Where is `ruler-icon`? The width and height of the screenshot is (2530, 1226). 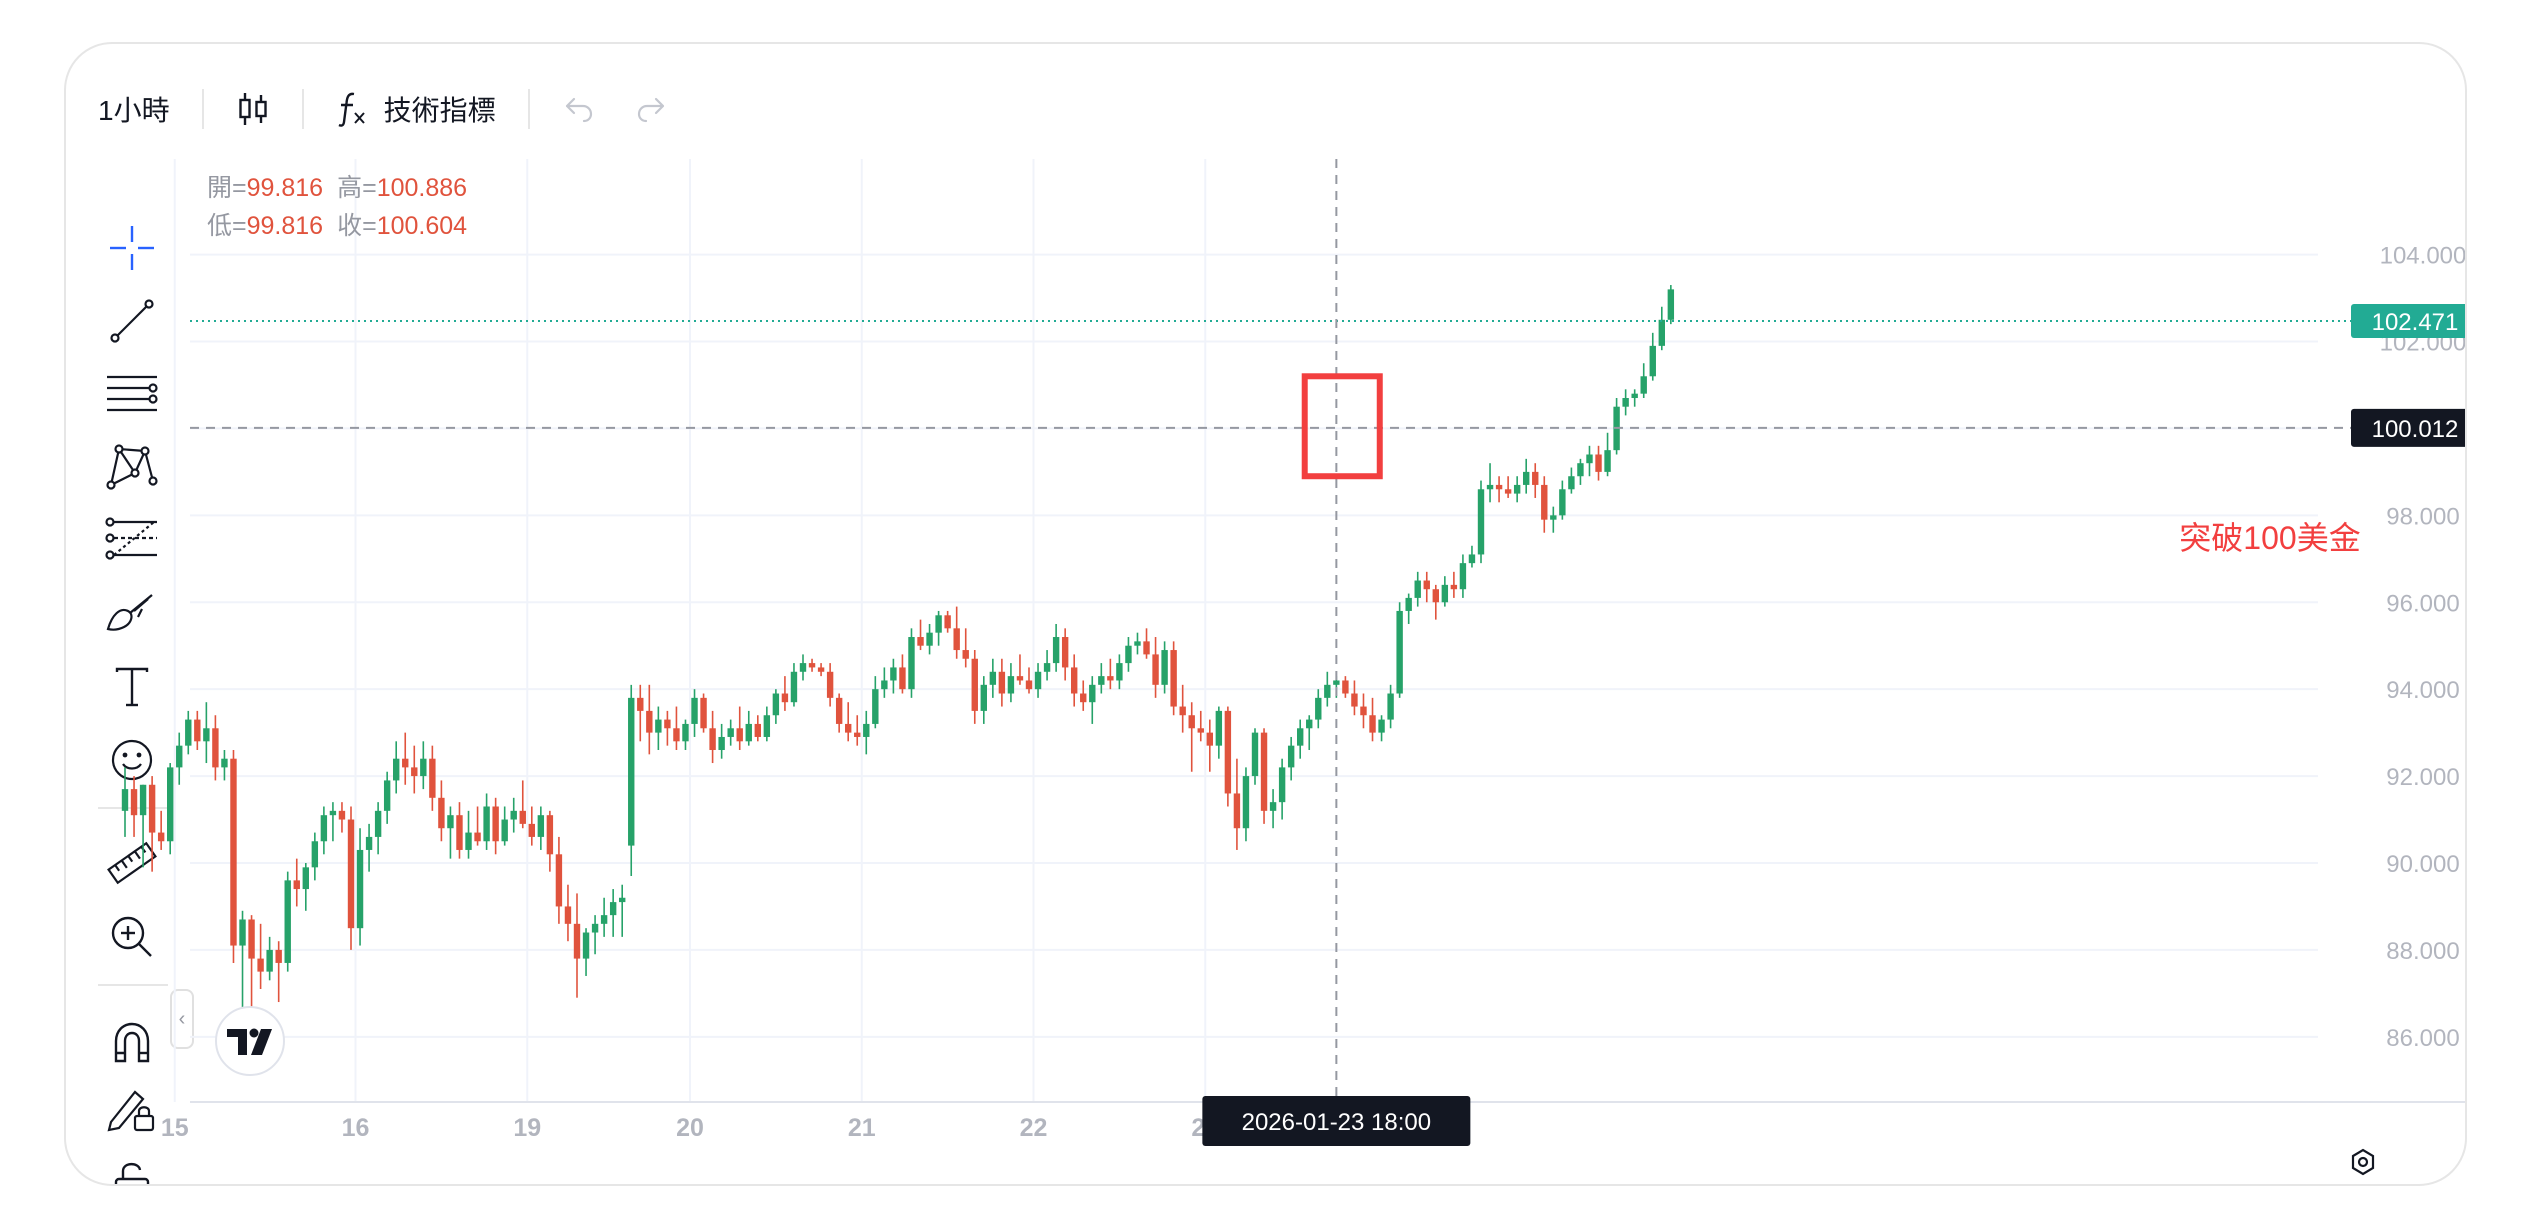
ruler-icon is located at coordinates (132, 864).